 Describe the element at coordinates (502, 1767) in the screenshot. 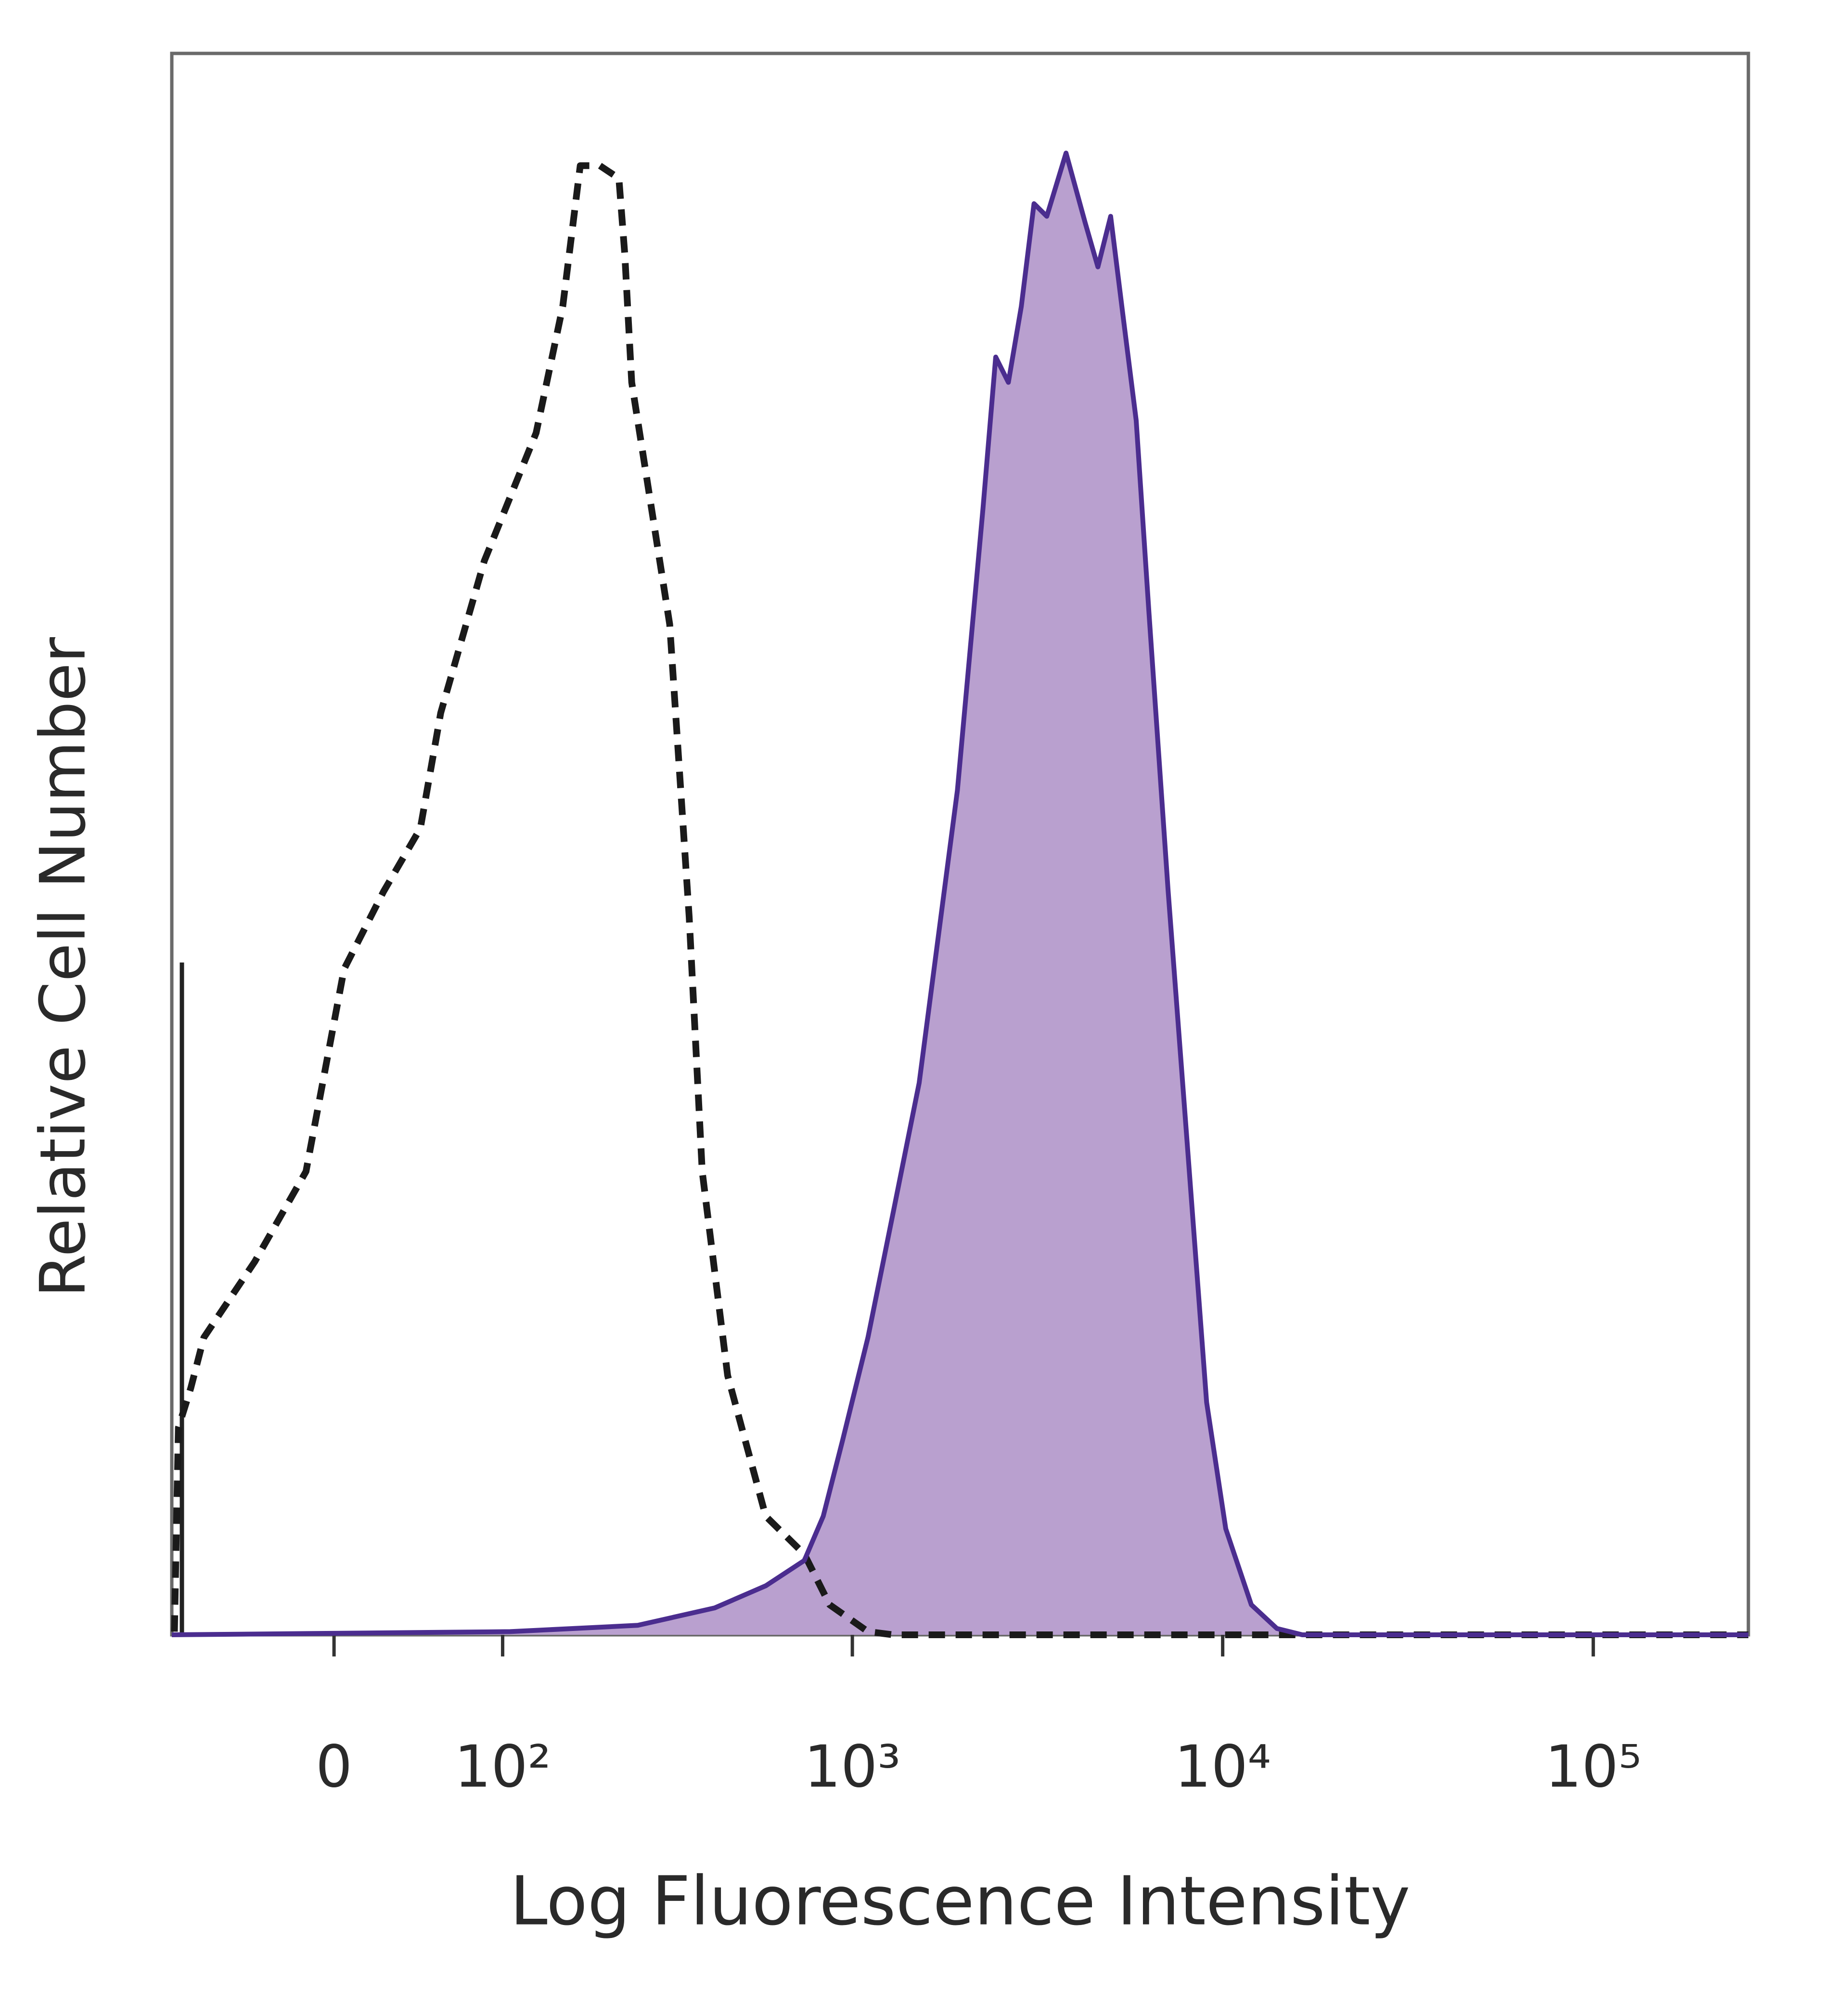

I see `x-tick-label: 10²` at that location.